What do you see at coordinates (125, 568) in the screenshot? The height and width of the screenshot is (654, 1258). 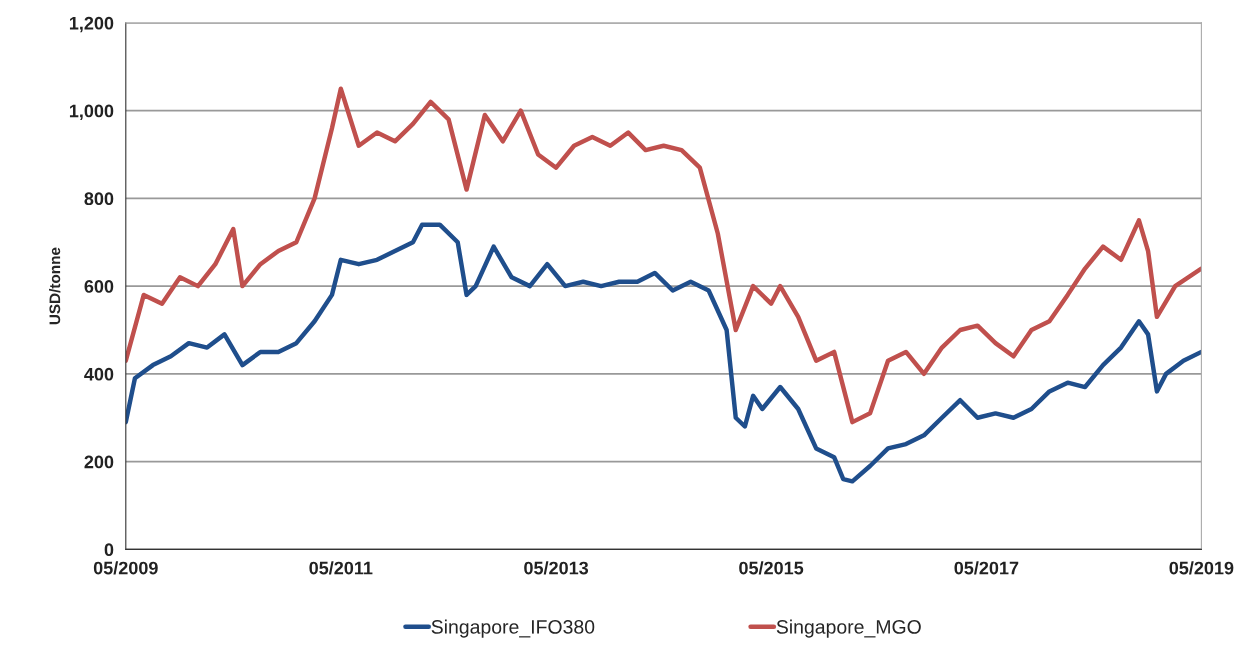 I see `x-tick-label: 05/2009` at bounding box center [125, 568].